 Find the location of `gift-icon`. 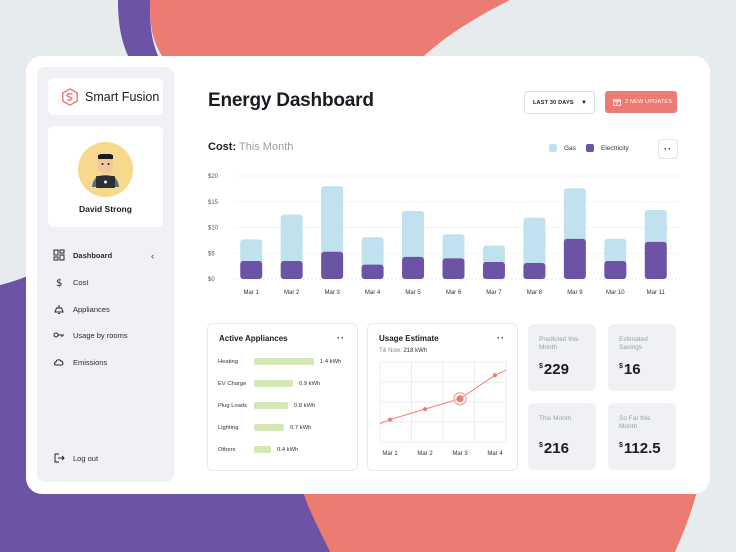

gift-icon is located at coordinates (617, 102).